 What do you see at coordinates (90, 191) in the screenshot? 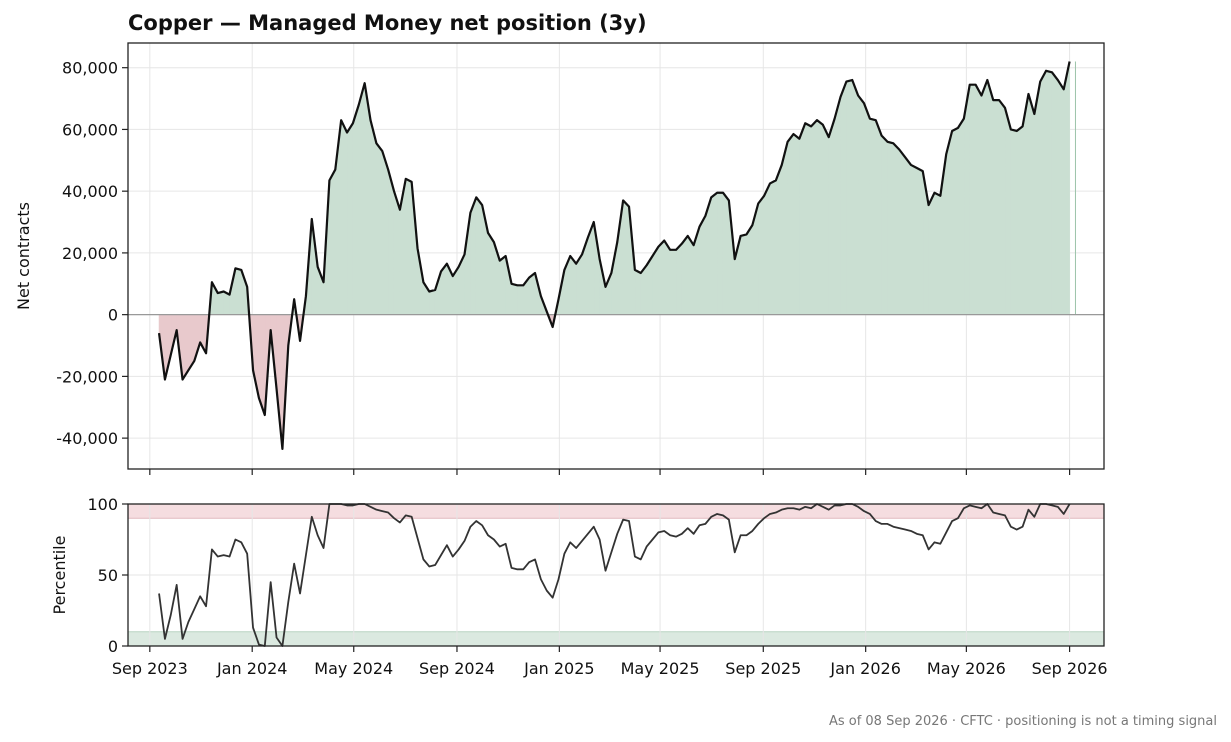
I see `top-ytick-label-4: 40,000` at bounding box center [90, 191].